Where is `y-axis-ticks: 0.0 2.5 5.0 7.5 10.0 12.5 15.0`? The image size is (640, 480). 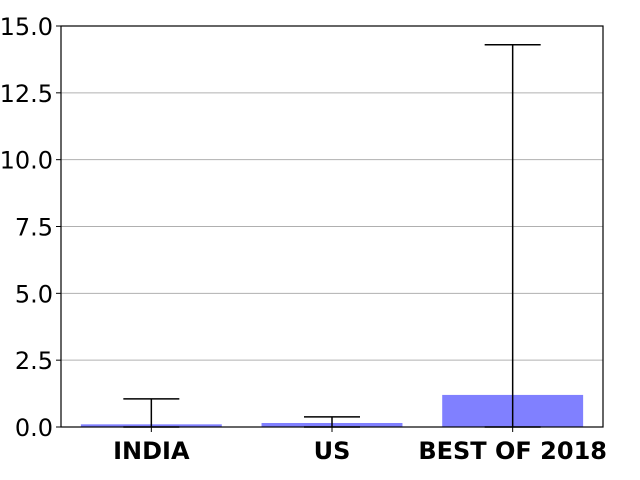 y-axis-ticks: 0.0 2.5 5.0 7.5 10.0 12.5 15.0 is located at coordinates (30, 227).